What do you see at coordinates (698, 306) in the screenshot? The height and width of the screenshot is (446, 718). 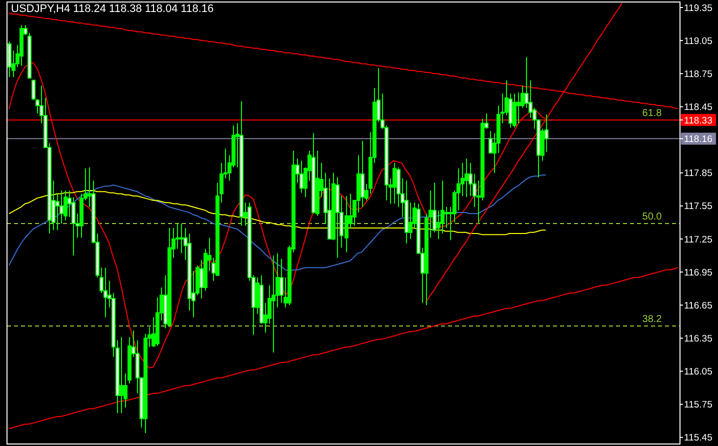 I see `y-tick-label: 116.65` at bounding box center [698, 306].